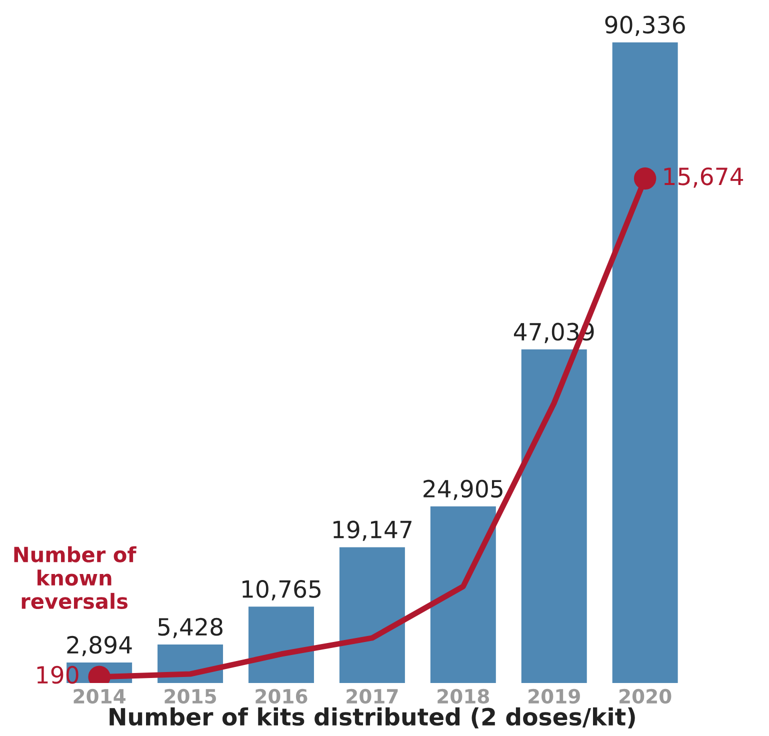 This screenshot has height=736, width=769. I want to click on x-tick-label: 2020, so click(646, 696).